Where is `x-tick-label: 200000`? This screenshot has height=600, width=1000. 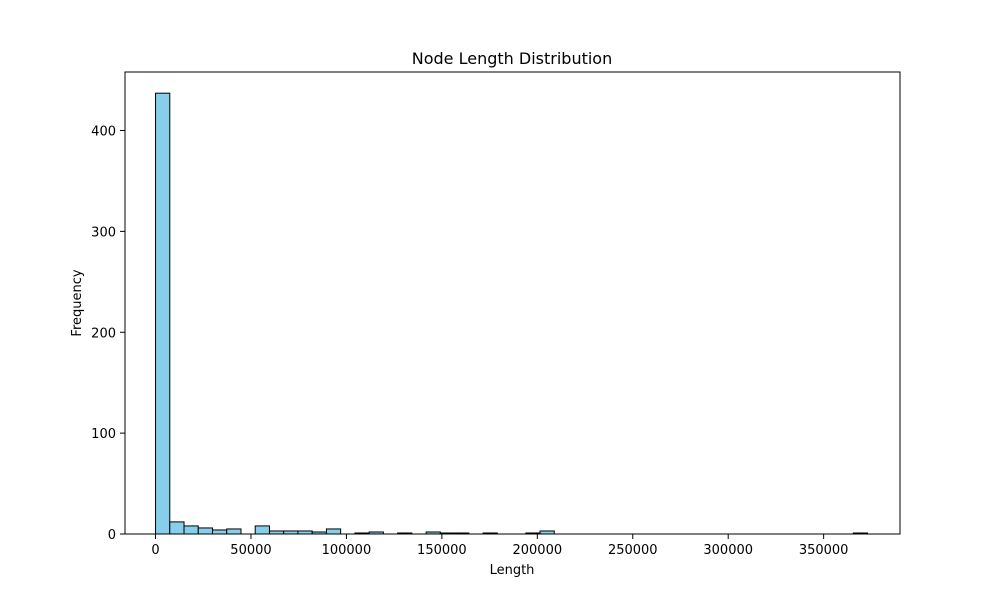 x-tick-label: 200000 is located at coordinates (537, 550).